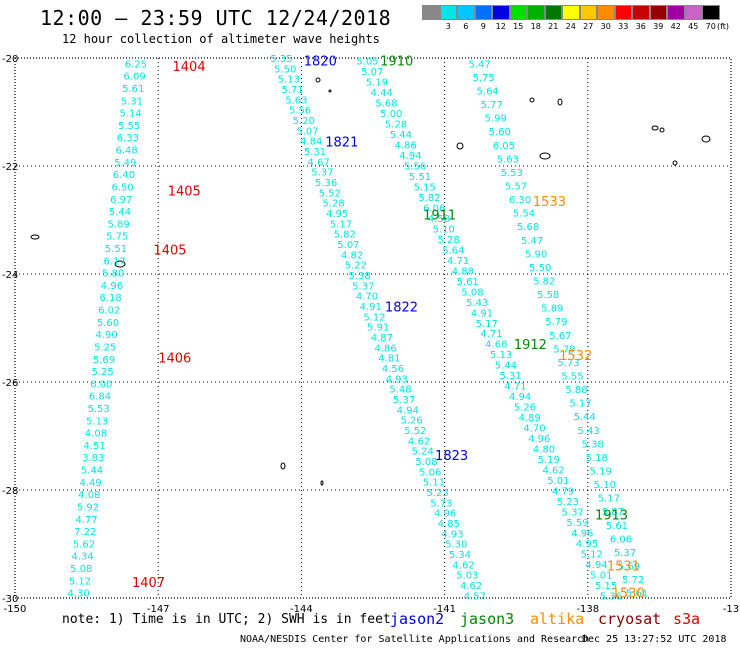 The height and width of the screenshot is (650, 740). What do you see at coordinates (10, 491) in the screenshot?
I see `y-tick-label: -28` at bounding box center [10, 491].